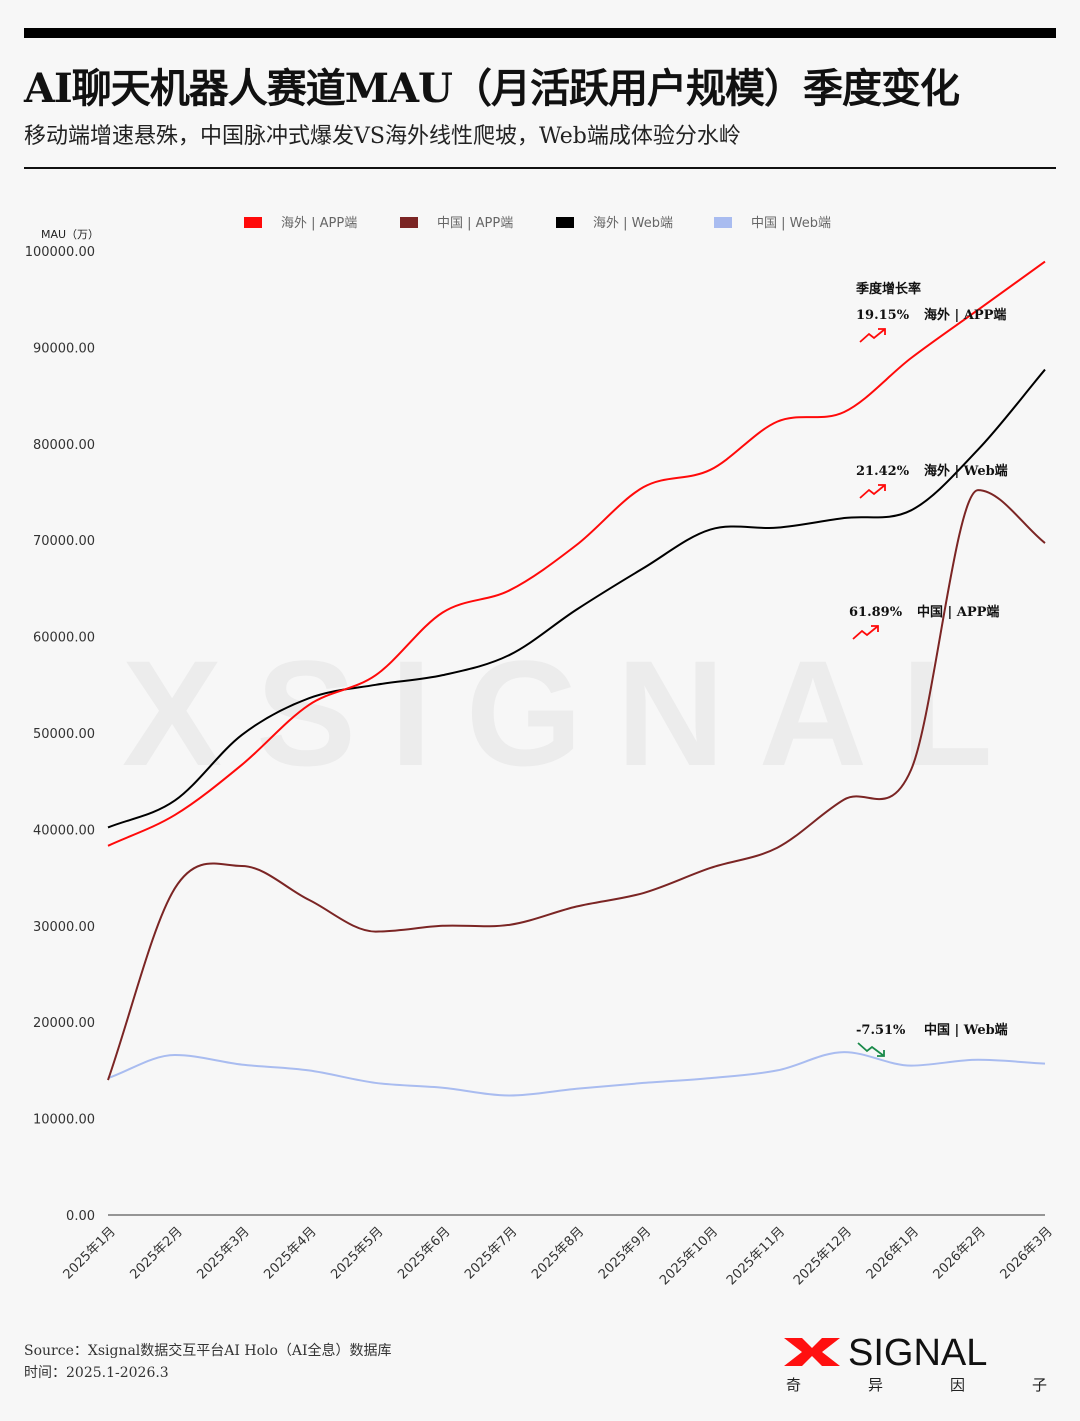 The height and width of the screenshot is (1421, 1080). Describe the element at coordinates (357, 1253) in the screenshot. I see `x-tick-label: 2025年5月` at that location.